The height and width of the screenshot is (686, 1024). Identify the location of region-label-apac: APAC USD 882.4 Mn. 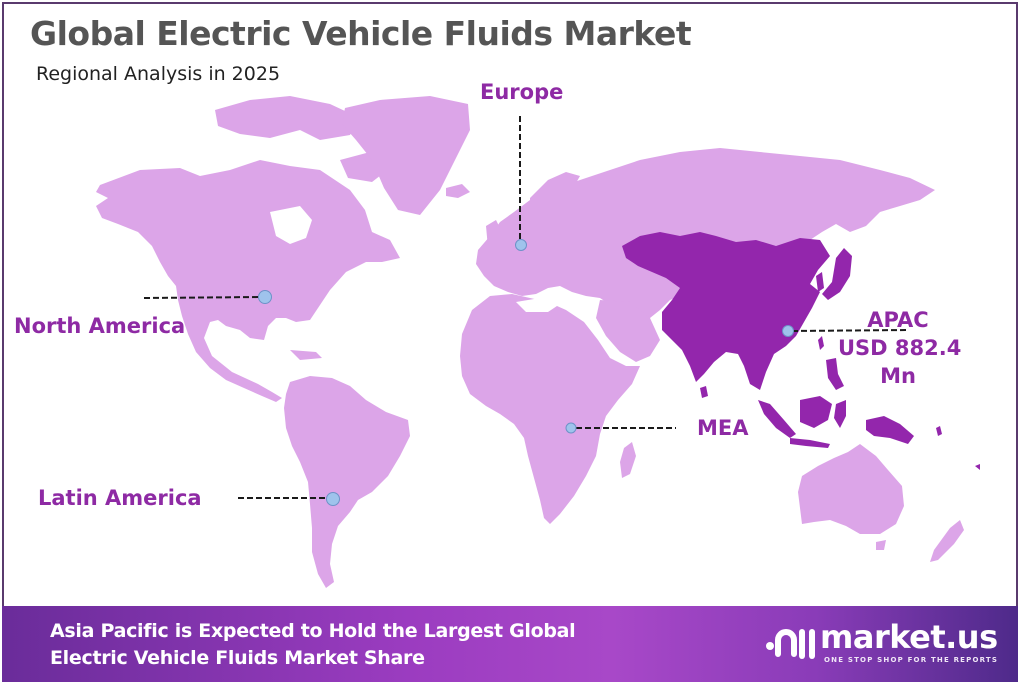
(900, 348).